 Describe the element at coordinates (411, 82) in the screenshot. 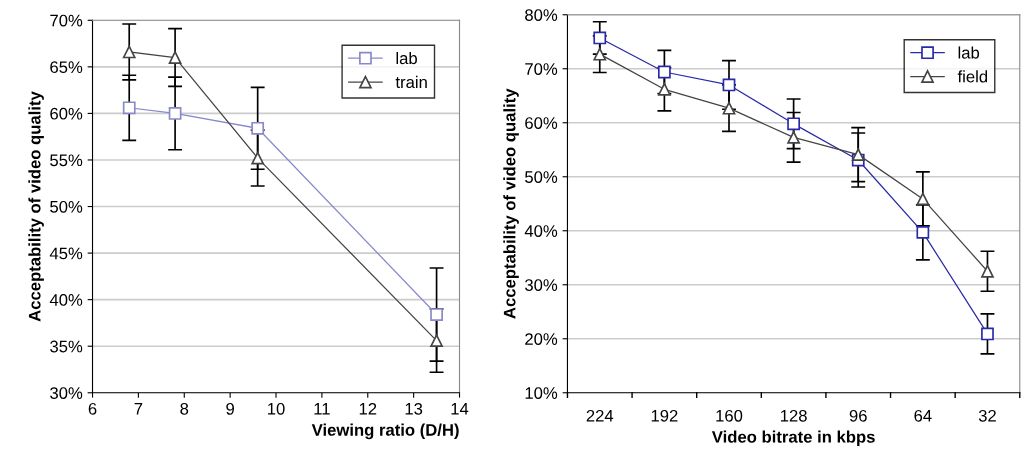

I see `legend-label: train` at that location.